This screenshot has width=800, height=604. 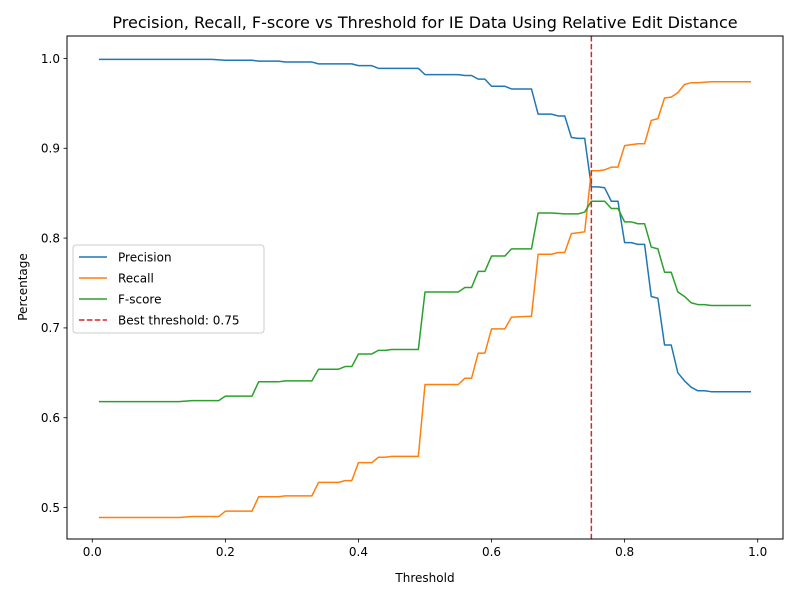 I want to click on x-tick-label: 0.8, so click(x=624, y=552).